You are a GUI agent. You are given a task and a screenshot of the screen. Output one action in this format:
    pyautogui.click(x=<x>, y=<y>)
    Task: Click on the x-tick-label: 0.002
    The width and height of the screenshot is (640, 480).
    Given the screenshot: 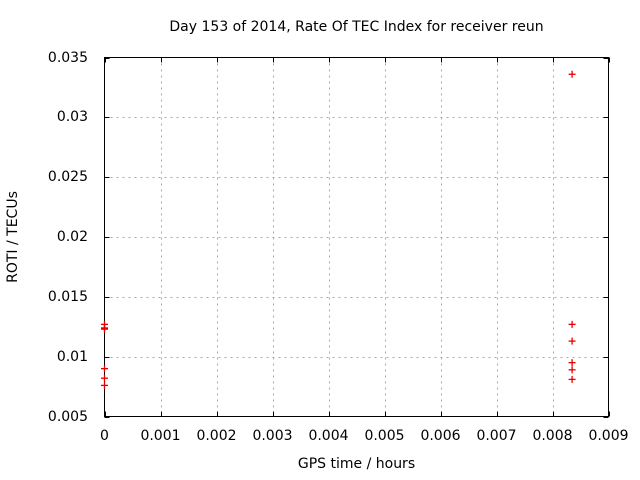 What is the action you would take?
    pyautogui.click(x=216, y=436)
    